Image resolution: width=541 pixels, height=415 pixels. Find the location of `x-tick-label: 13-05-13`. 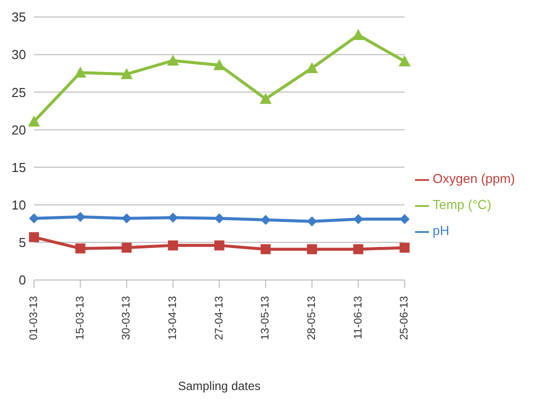

x-tick-label: 13-05-13 is located at coordinates (266, 318).